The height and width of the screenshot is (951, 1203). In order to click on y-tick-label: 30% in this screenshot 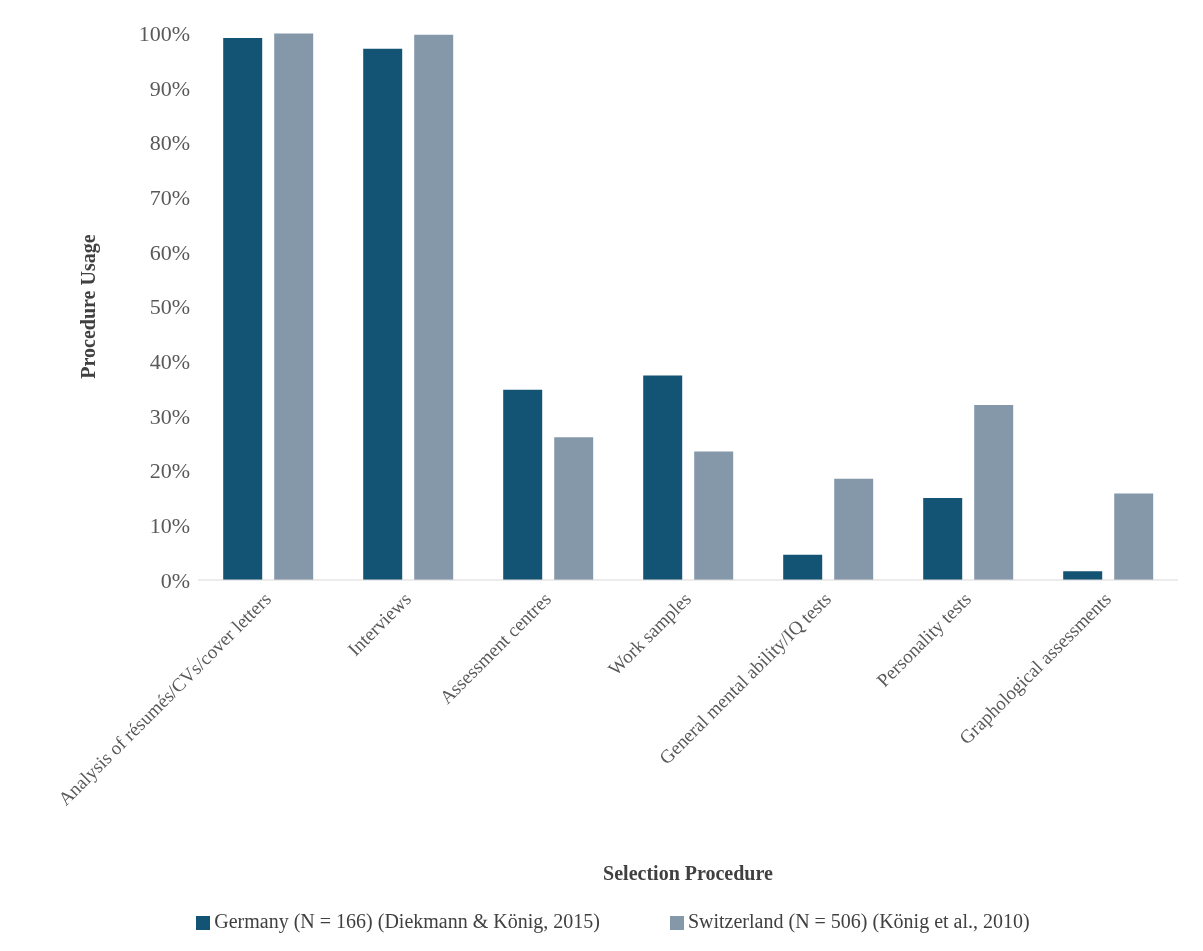, I will do `click(169, 416)`.